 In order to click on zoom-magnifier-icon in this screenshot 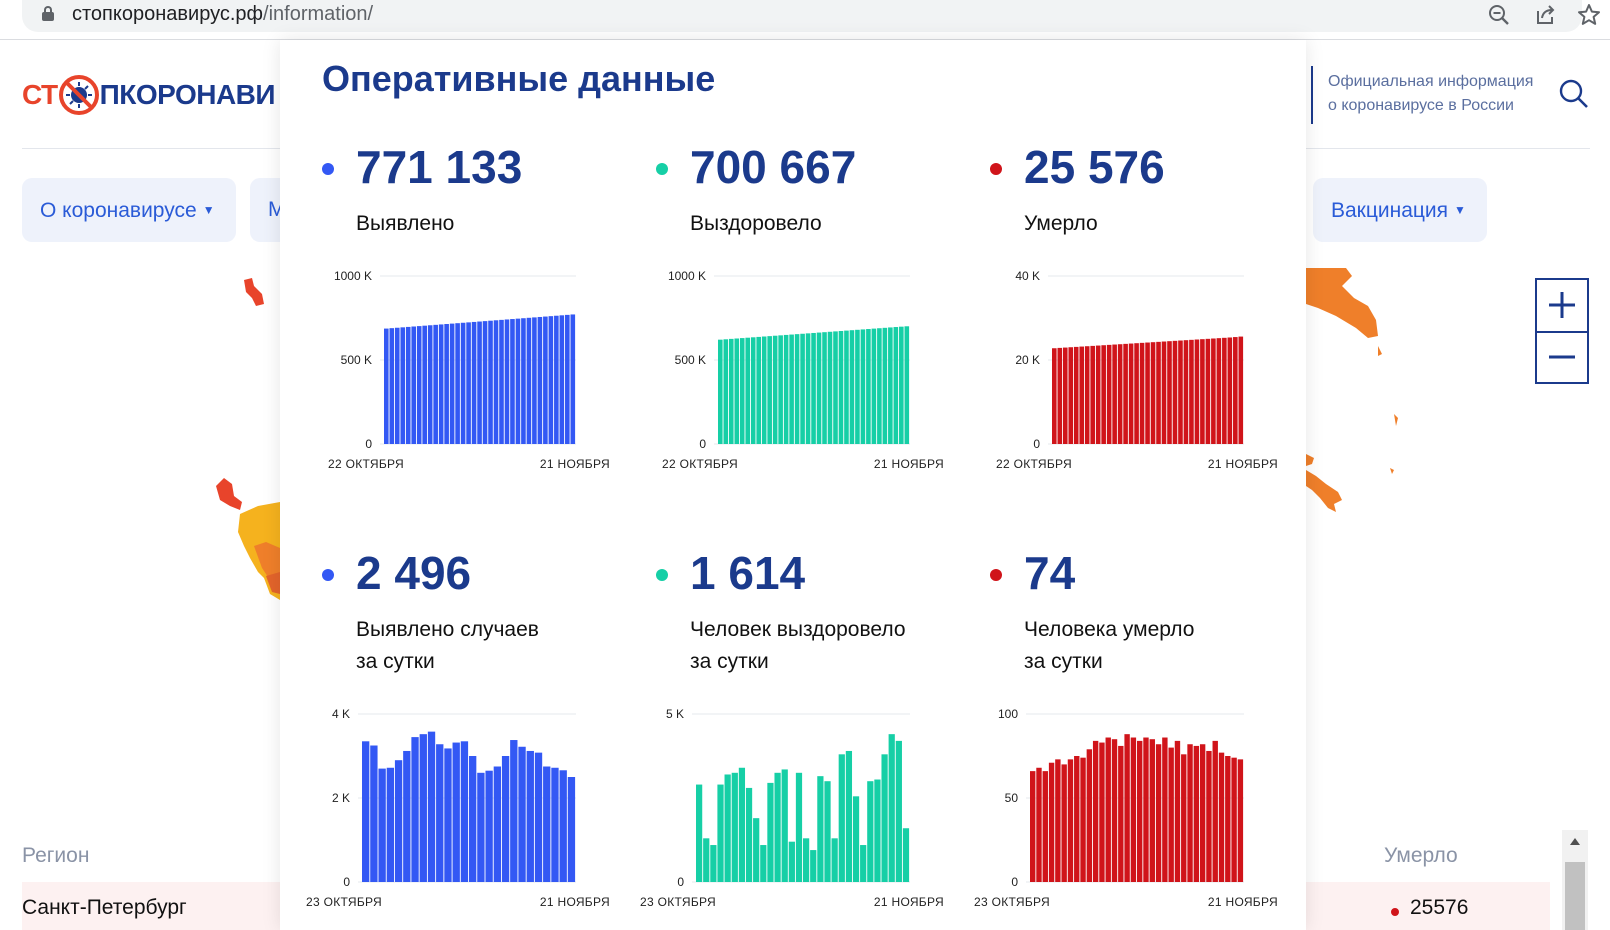, I will do `click(1499, 15)`.